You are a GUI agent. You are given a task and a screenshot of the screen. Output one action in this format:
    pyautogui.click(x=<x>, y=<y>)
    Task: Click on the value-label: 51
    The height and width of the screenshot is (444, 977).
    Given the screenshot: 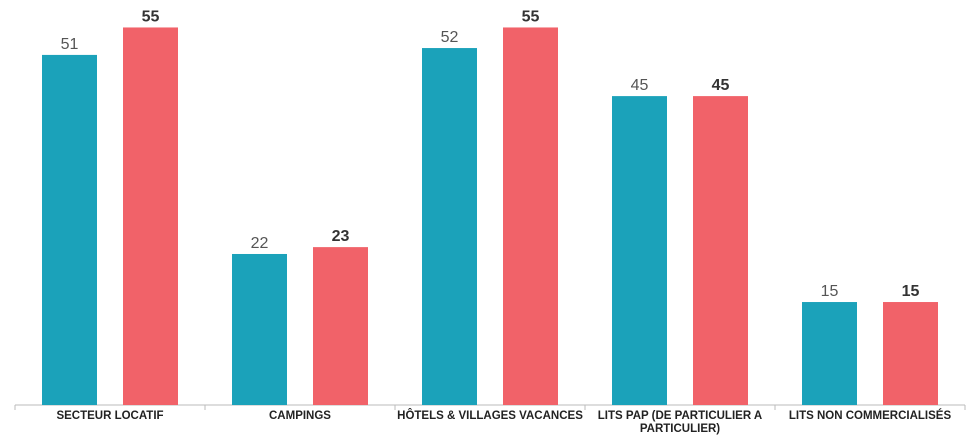 What is the action you would take?
    pyautogui.click(x=70, y=44)
    